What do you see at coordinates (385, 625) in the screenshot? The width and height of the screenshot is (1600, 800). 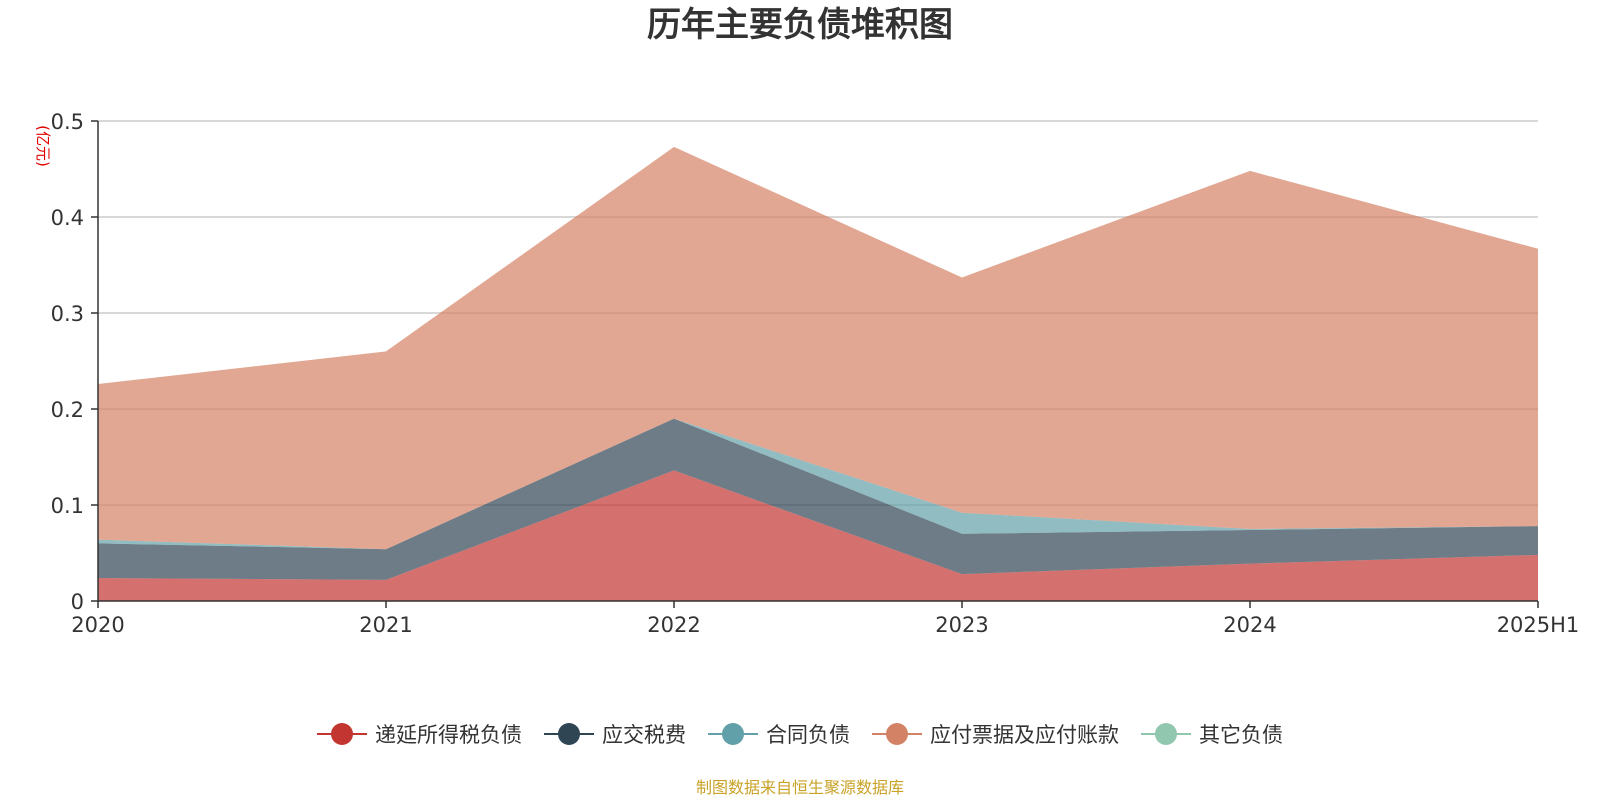 I see `x-tick-label: 2021` at bounding box center [385, 625].